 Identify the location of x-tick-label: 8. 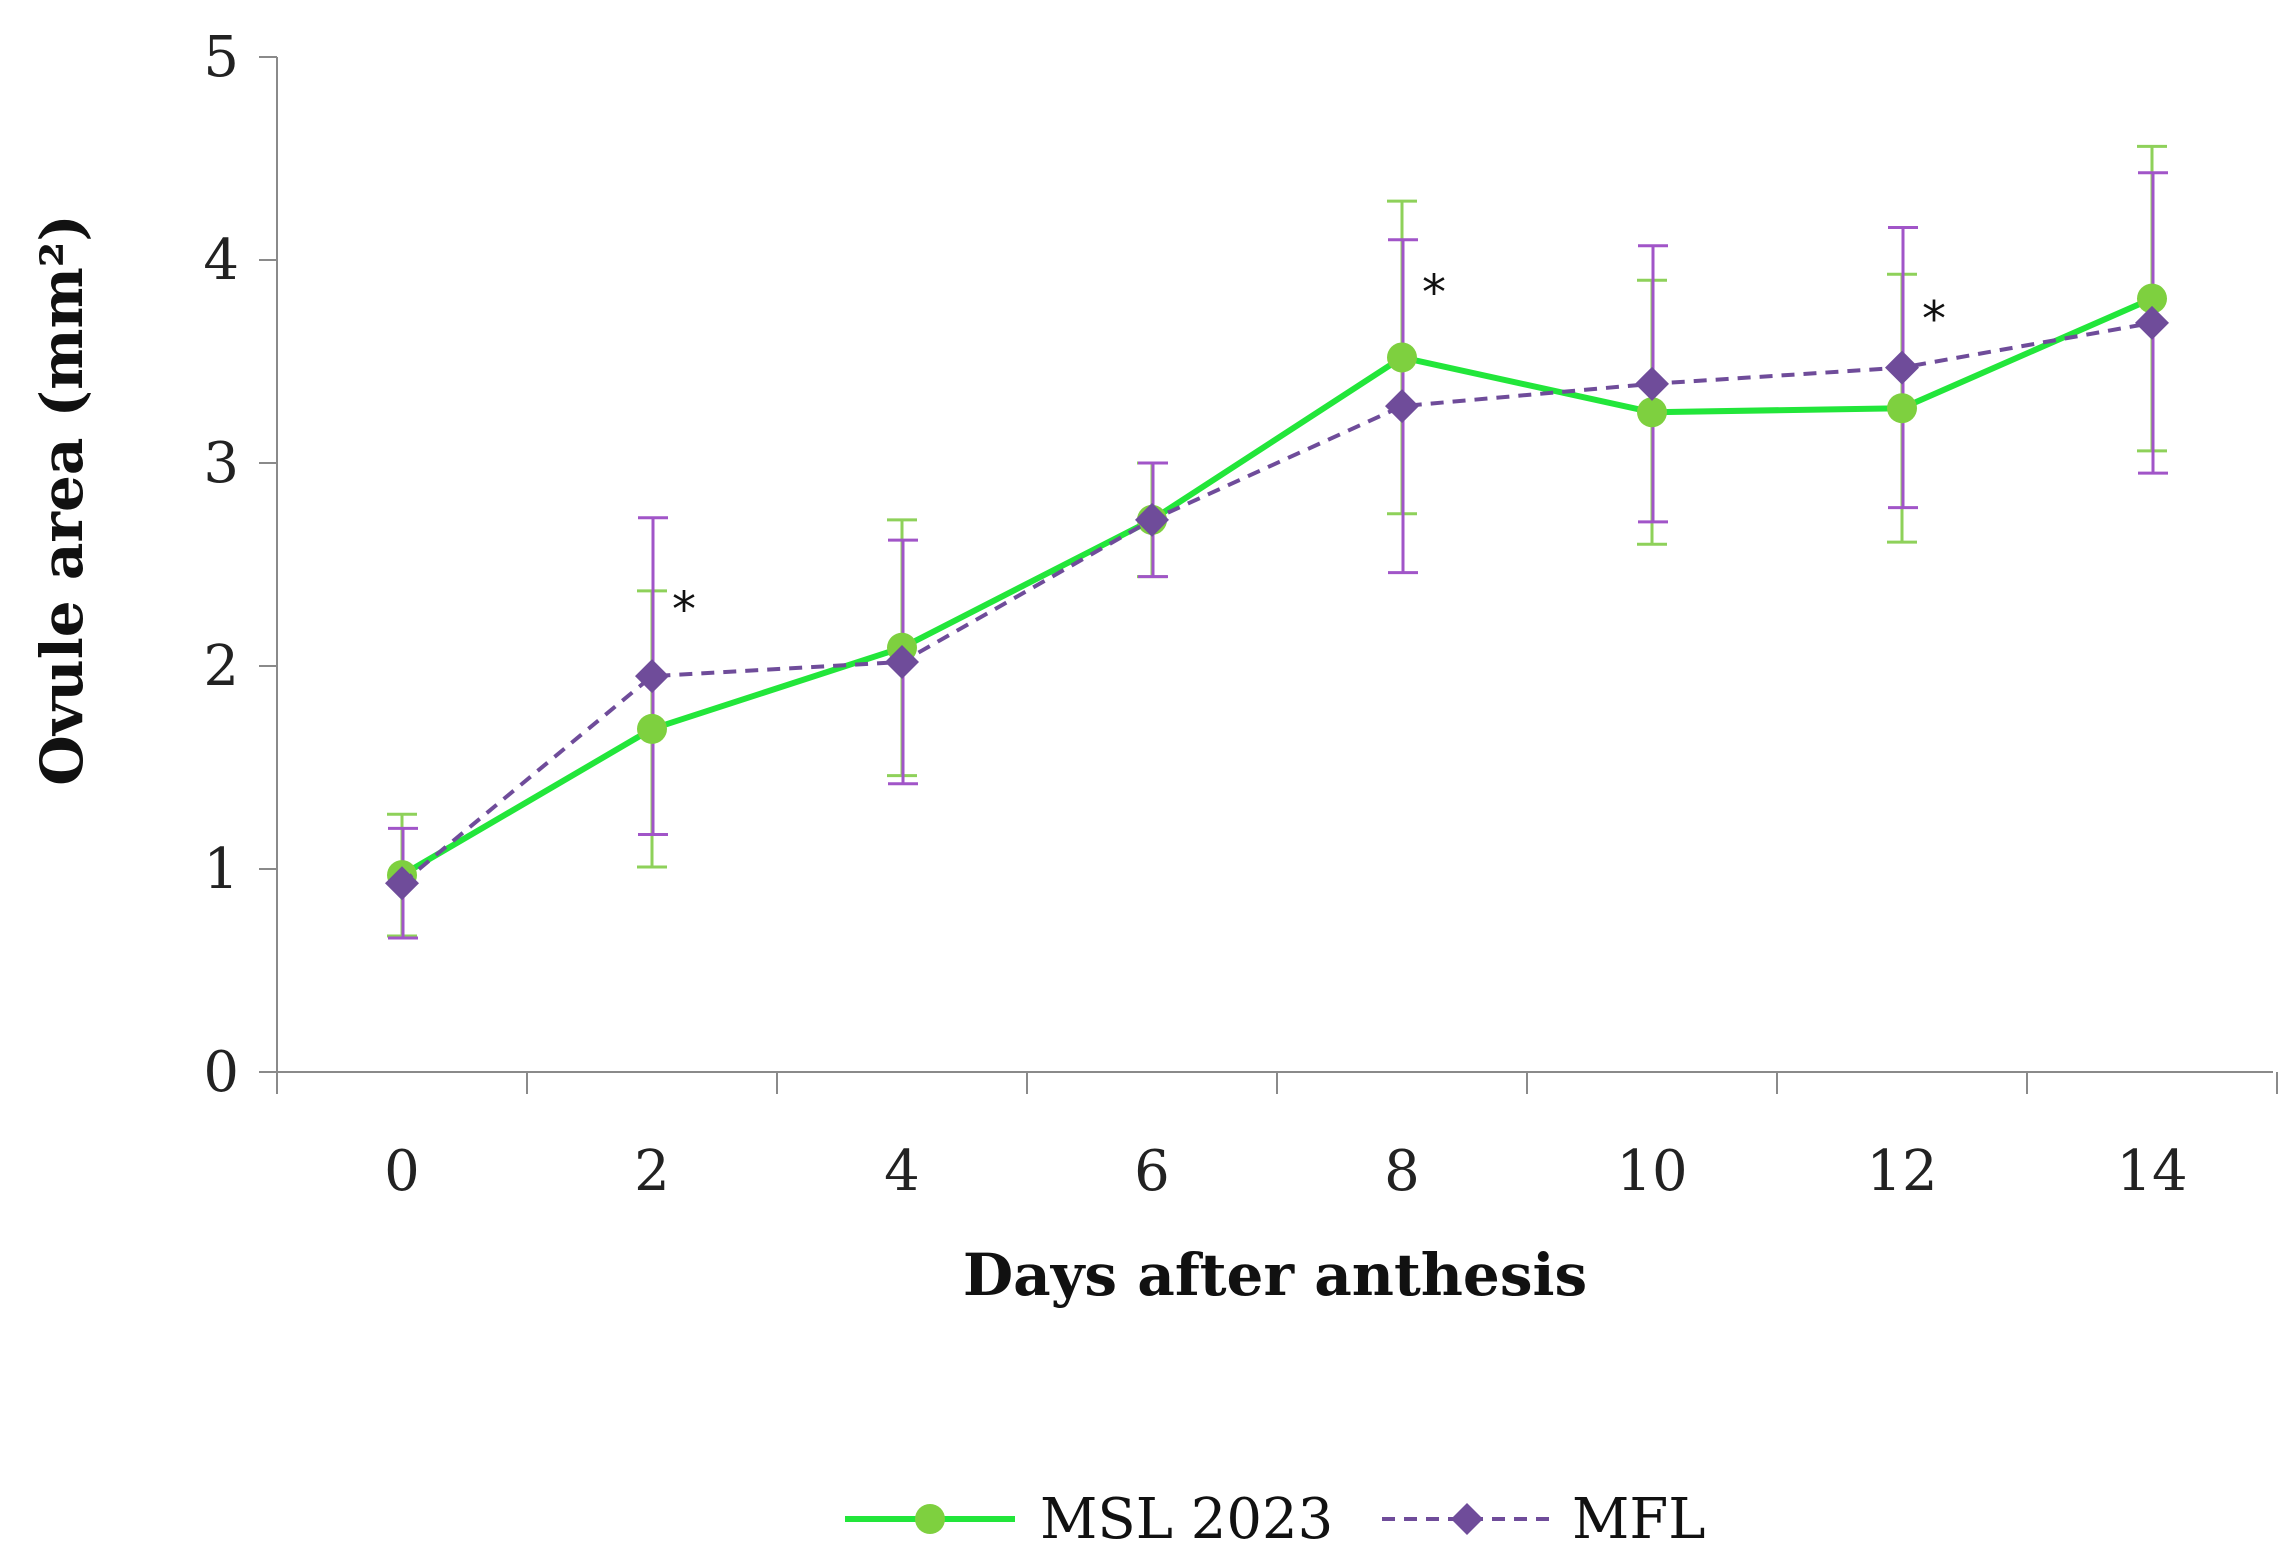
(1402, 1171).